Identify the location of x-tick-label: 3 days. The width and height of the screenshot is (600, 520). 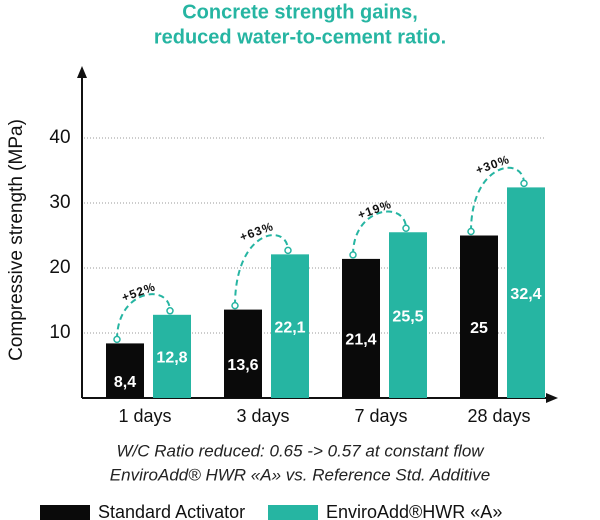
(262, 416).